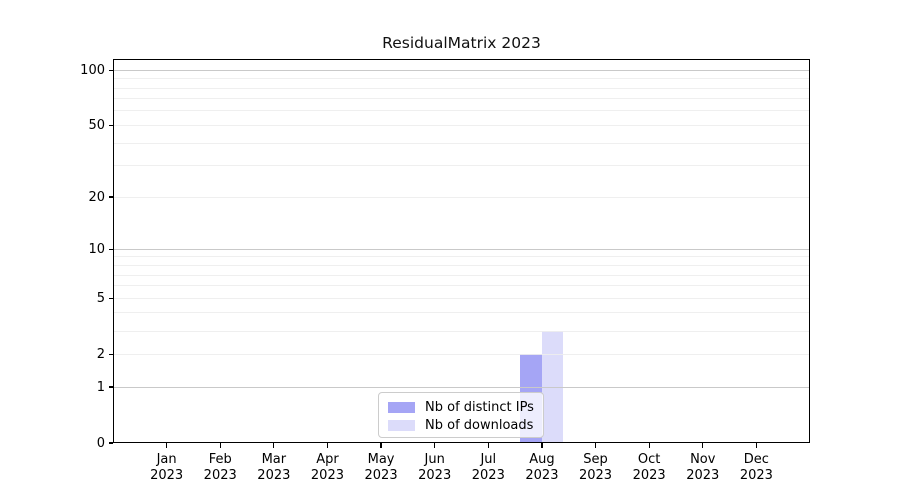 This screenshot has width=900, height=500. Describe the element at coordinates (649, 459) in the screenshot. I see `x-tick-label-line: Oct` at that location.